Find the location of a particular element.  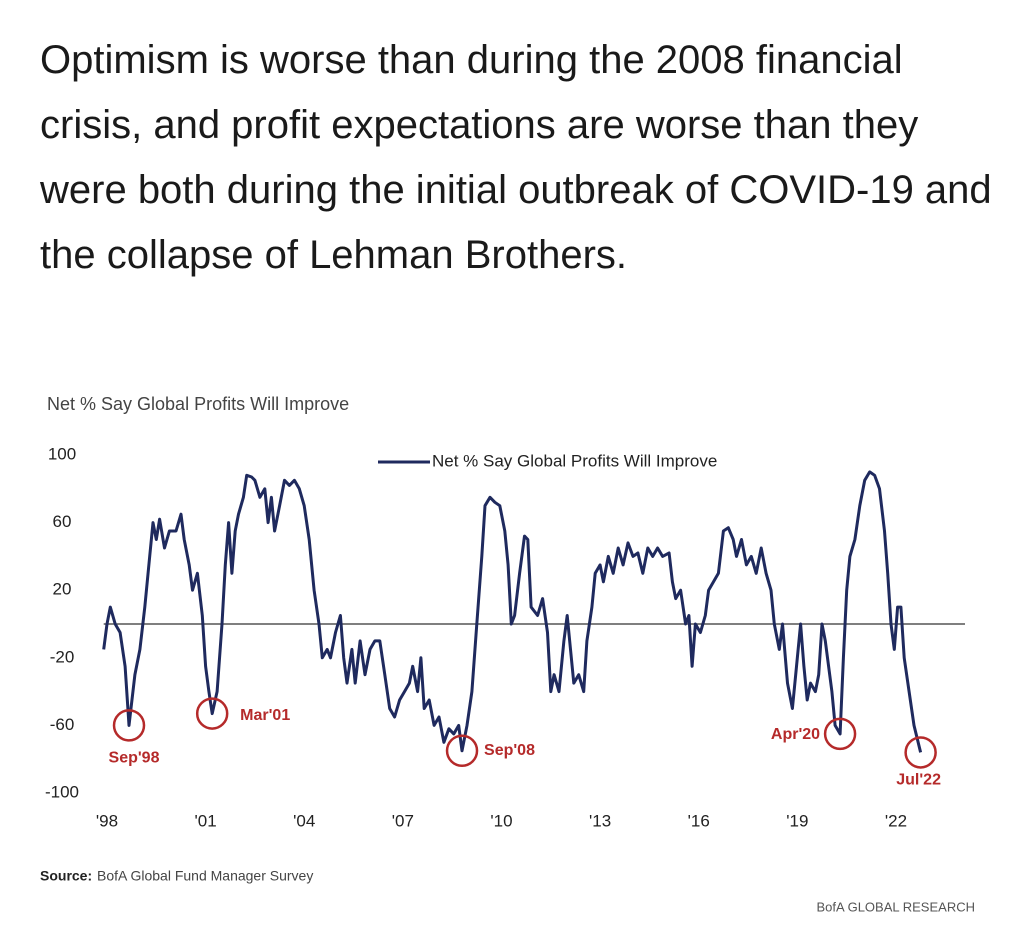

x-tick-label: '01 is located at coordinates (206, 820).